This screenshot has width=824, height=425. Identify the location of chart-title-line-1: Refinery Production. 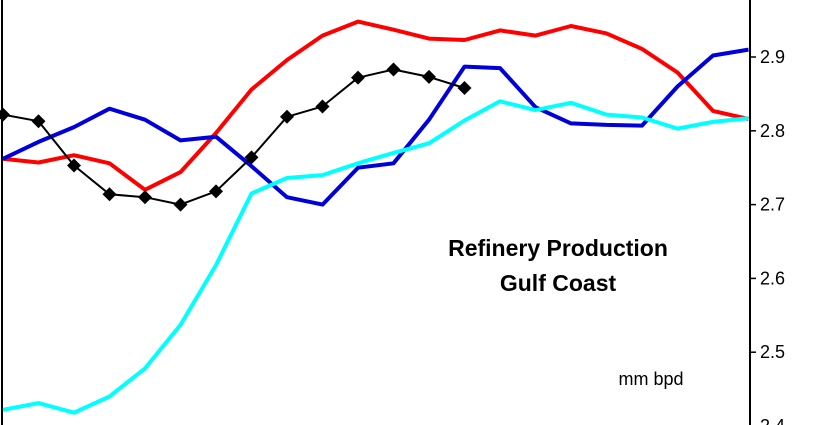
(558, 248).